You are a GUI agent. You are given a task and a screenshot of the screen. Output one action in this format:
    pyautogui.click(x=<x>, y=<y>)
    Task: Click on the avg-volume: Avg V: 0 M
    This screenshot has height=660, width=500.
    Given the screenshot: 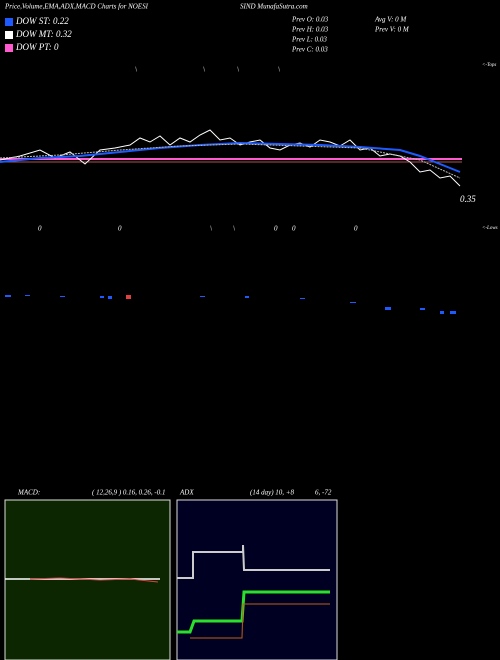 What is the action you would take?
    pyautogui.click(x=390, y=20)
    